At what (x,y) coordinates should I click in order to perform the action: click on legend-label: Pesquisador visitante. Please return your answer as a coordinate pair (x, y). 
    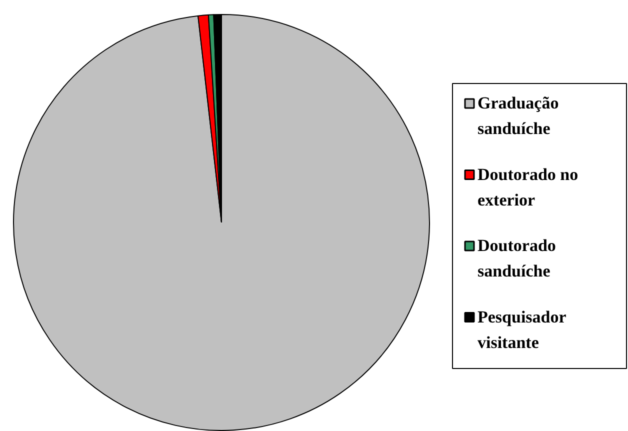
    Looking at the image, I should click on (522, 329).